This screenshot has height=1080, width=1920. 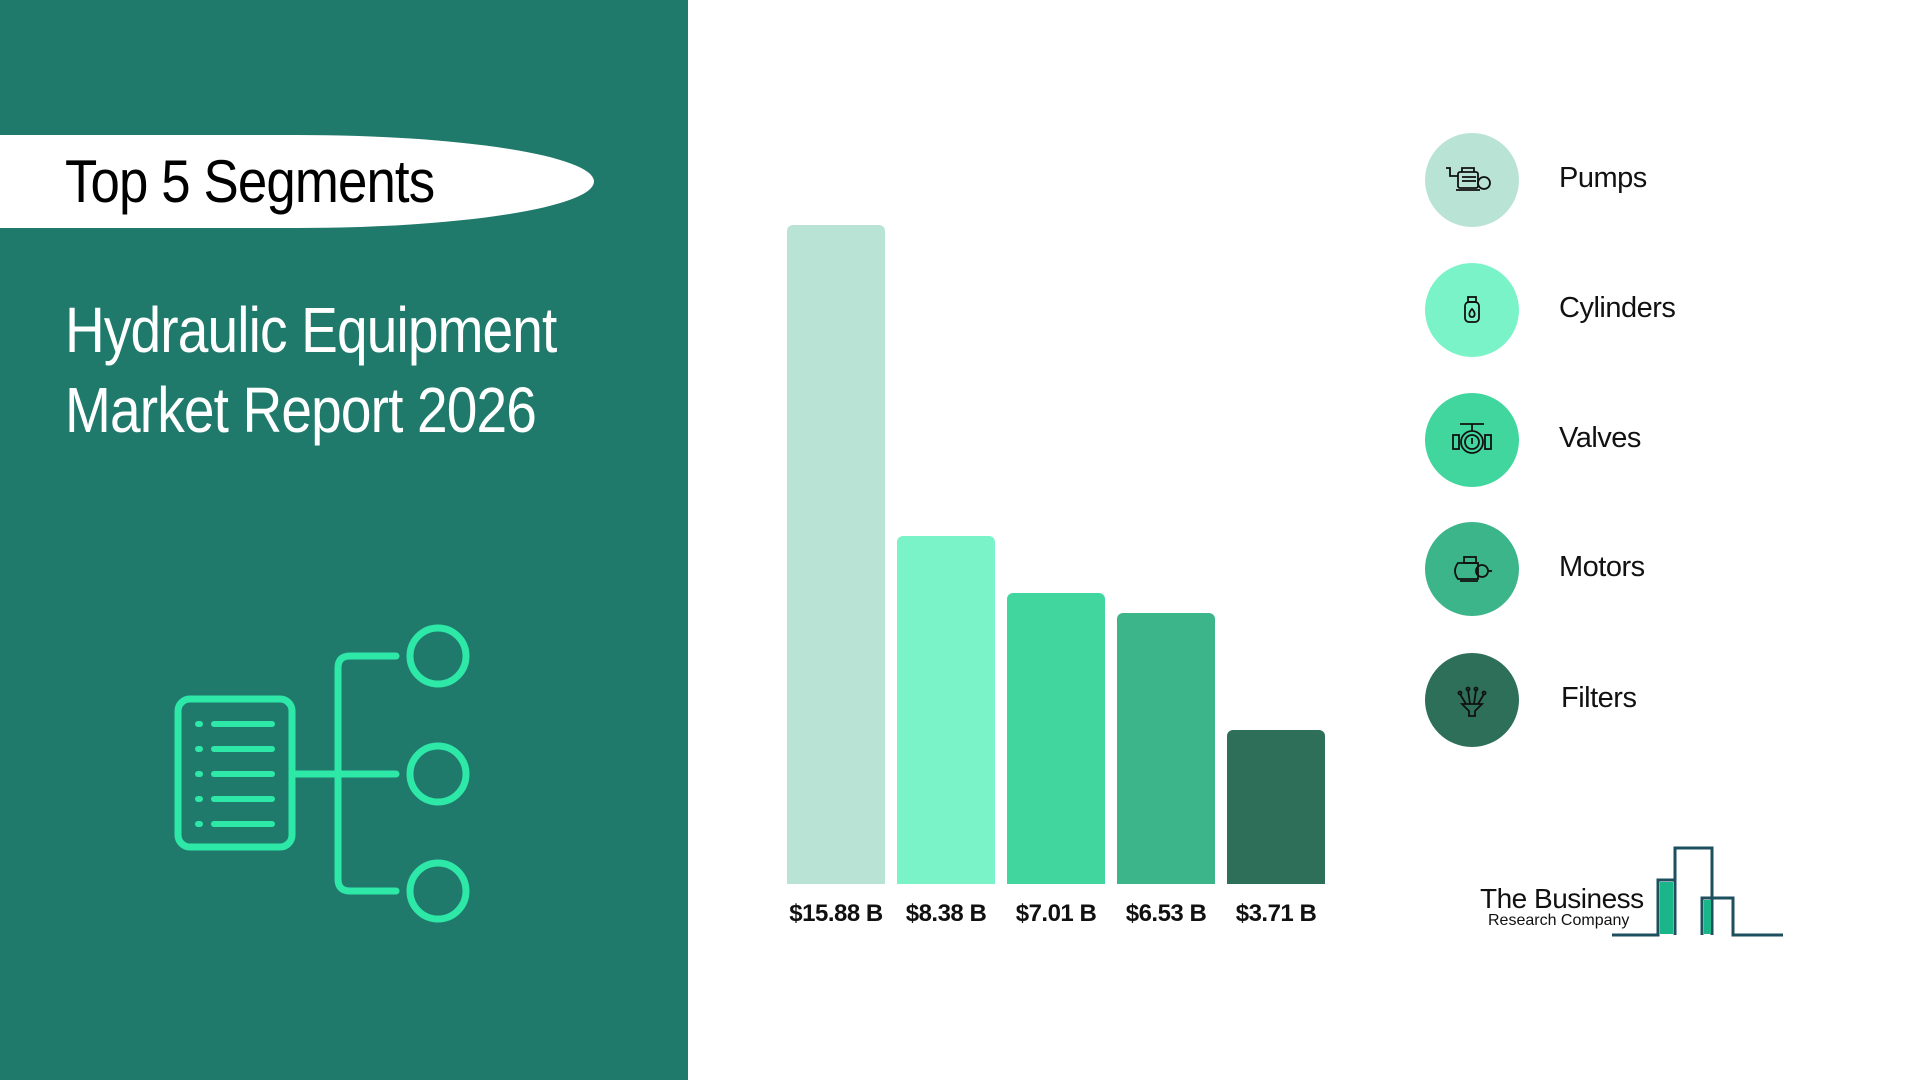 I want to click on segments-list-icon, so click(x=322, y=773).